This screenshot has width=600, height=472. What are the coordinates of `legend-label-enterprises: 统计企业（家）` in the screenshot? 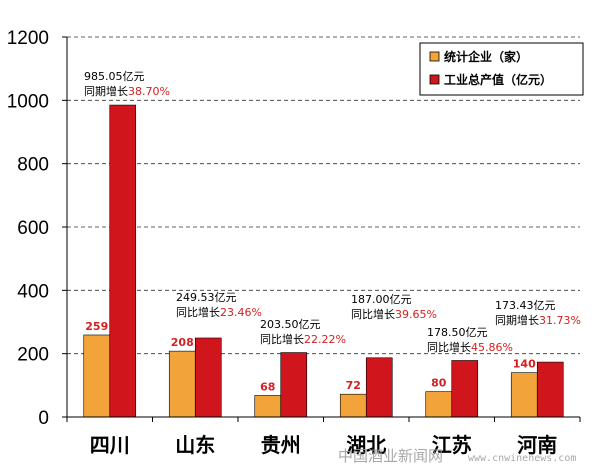 It's located at (486, 56).